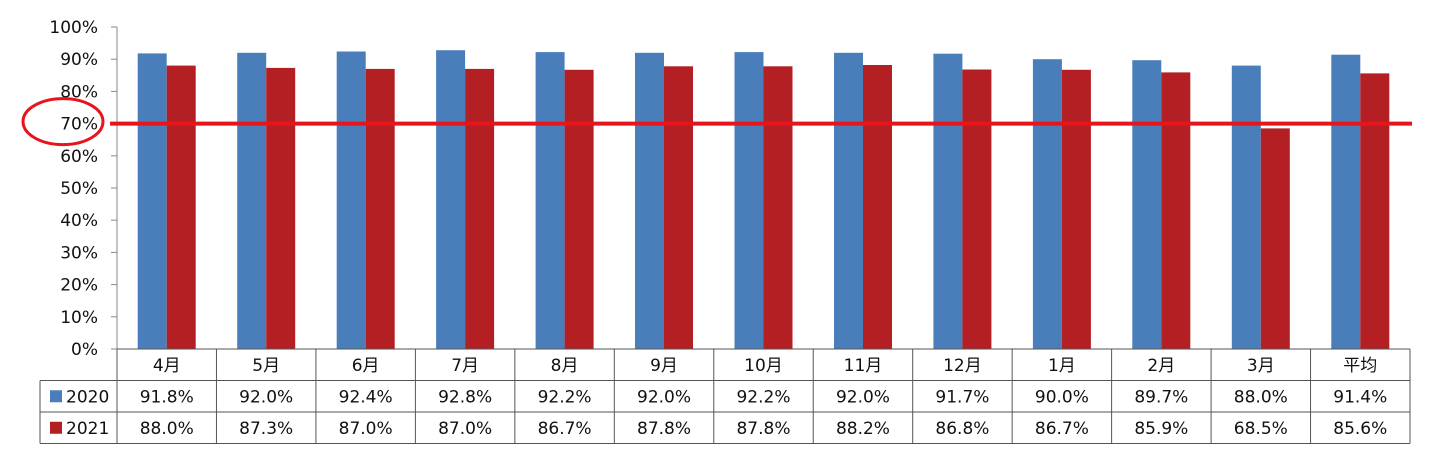 The image size is (1448, 470). What do you see at coordinates (1360, 429) in the screenshot?
I see `data-label-2021-12: 85.6%` at bounding box center [1360, 429].